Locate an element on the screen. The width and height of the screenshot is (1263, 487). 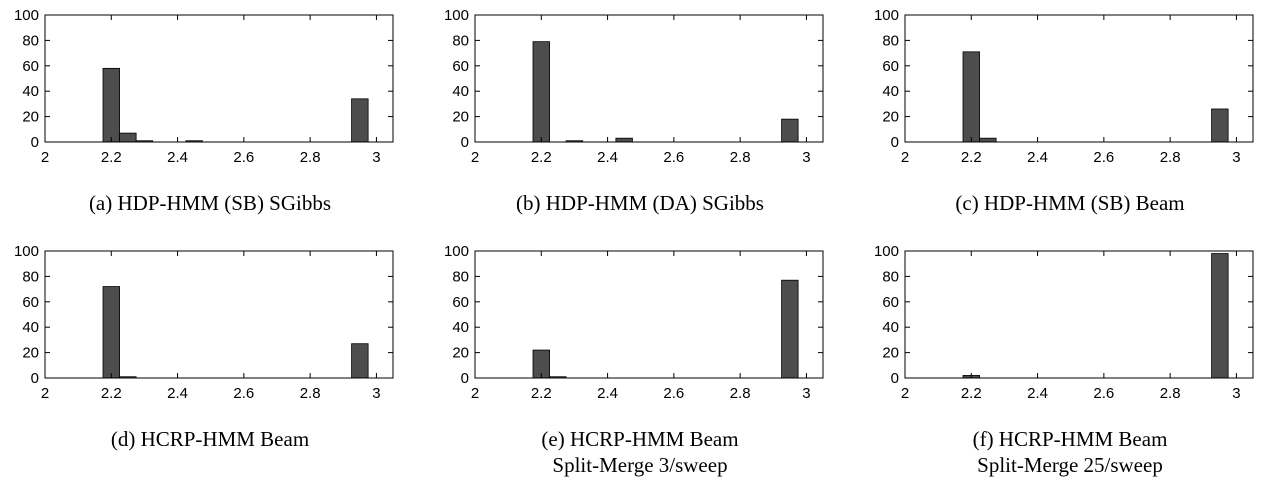
x-tick-label-e-0: 2 is located at coordinates (475, 393).